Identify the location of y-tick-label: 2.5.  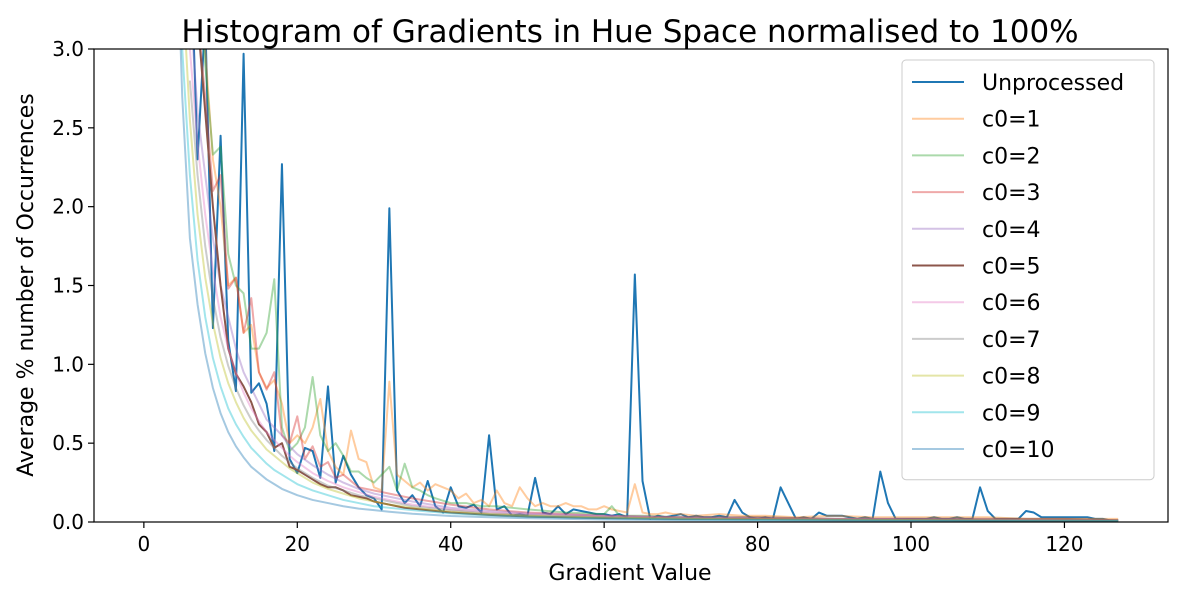
(68, 128).